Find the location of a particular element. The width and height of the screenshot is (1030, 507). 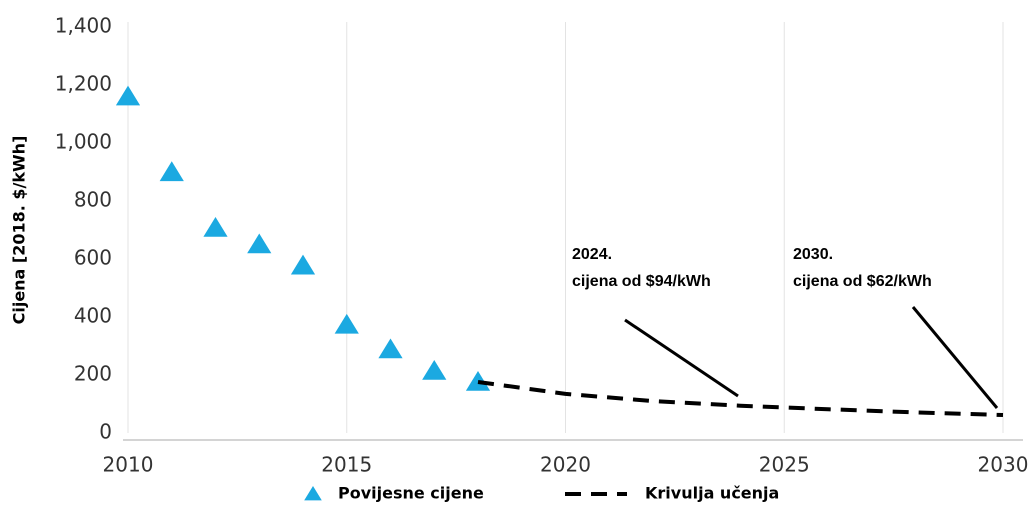

annotation-text: cijena od $94/kWh is located at coordinates (641, 281).